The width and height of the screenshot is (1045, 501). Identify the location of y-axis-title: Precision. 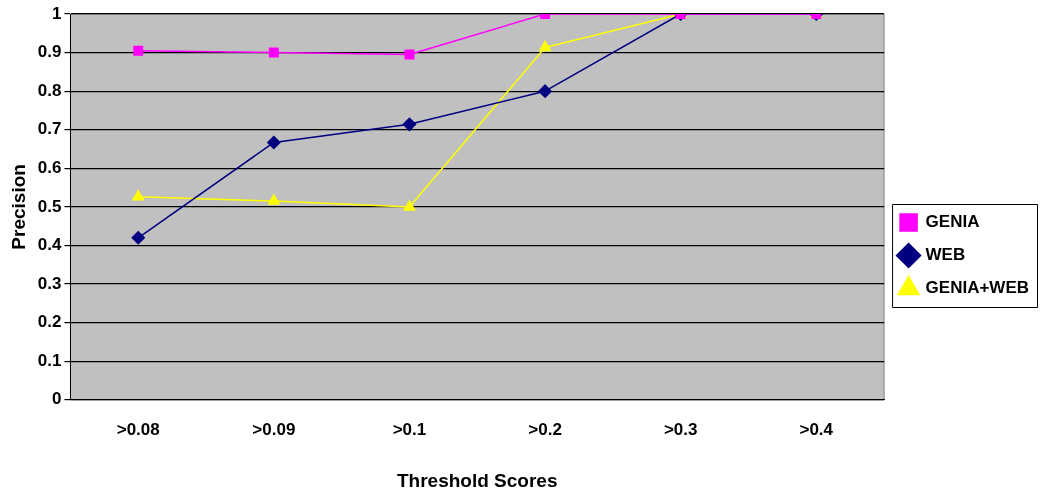
(18, 207).